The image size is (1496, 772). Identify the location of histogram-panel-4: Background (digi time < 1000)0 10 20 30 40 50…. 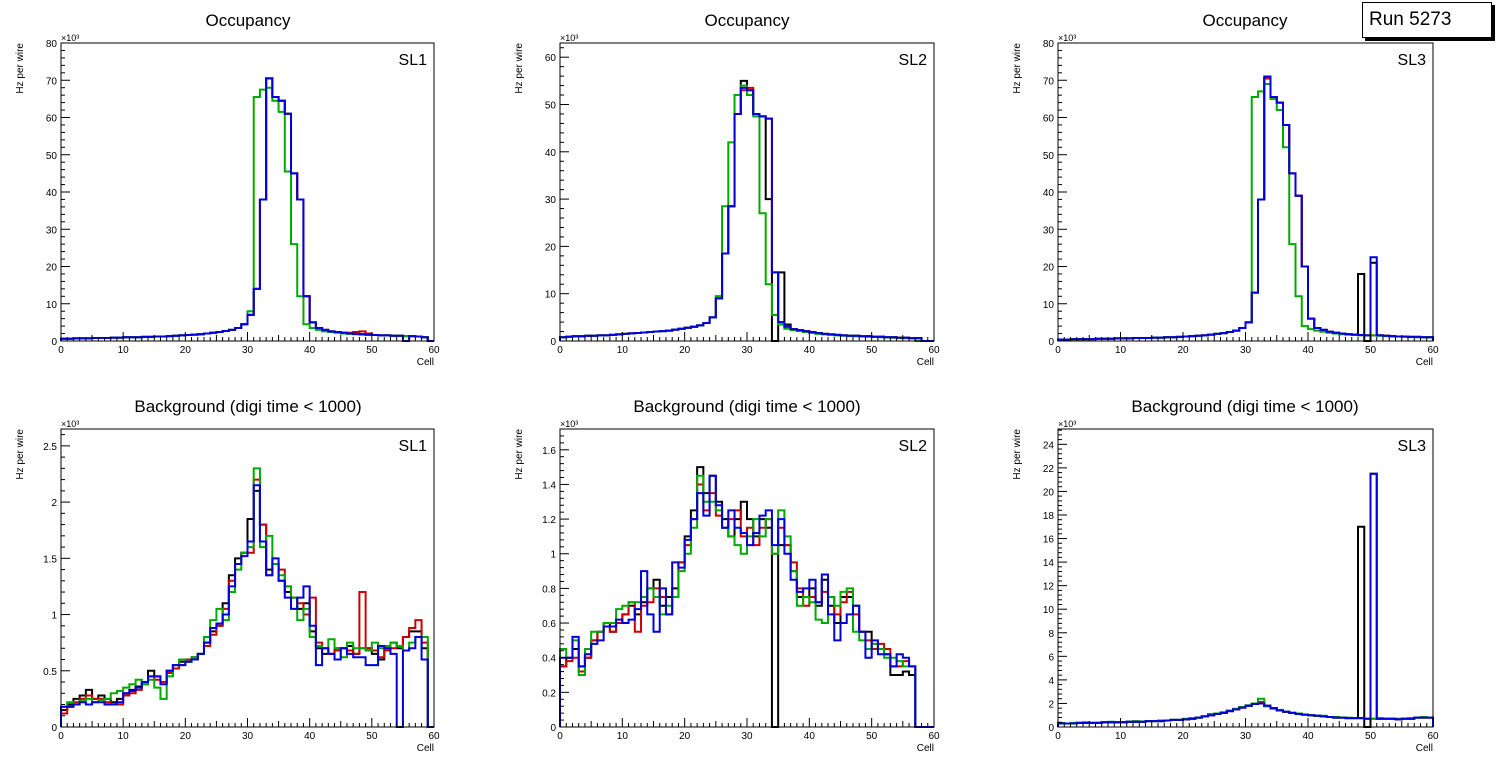
(227, 575).